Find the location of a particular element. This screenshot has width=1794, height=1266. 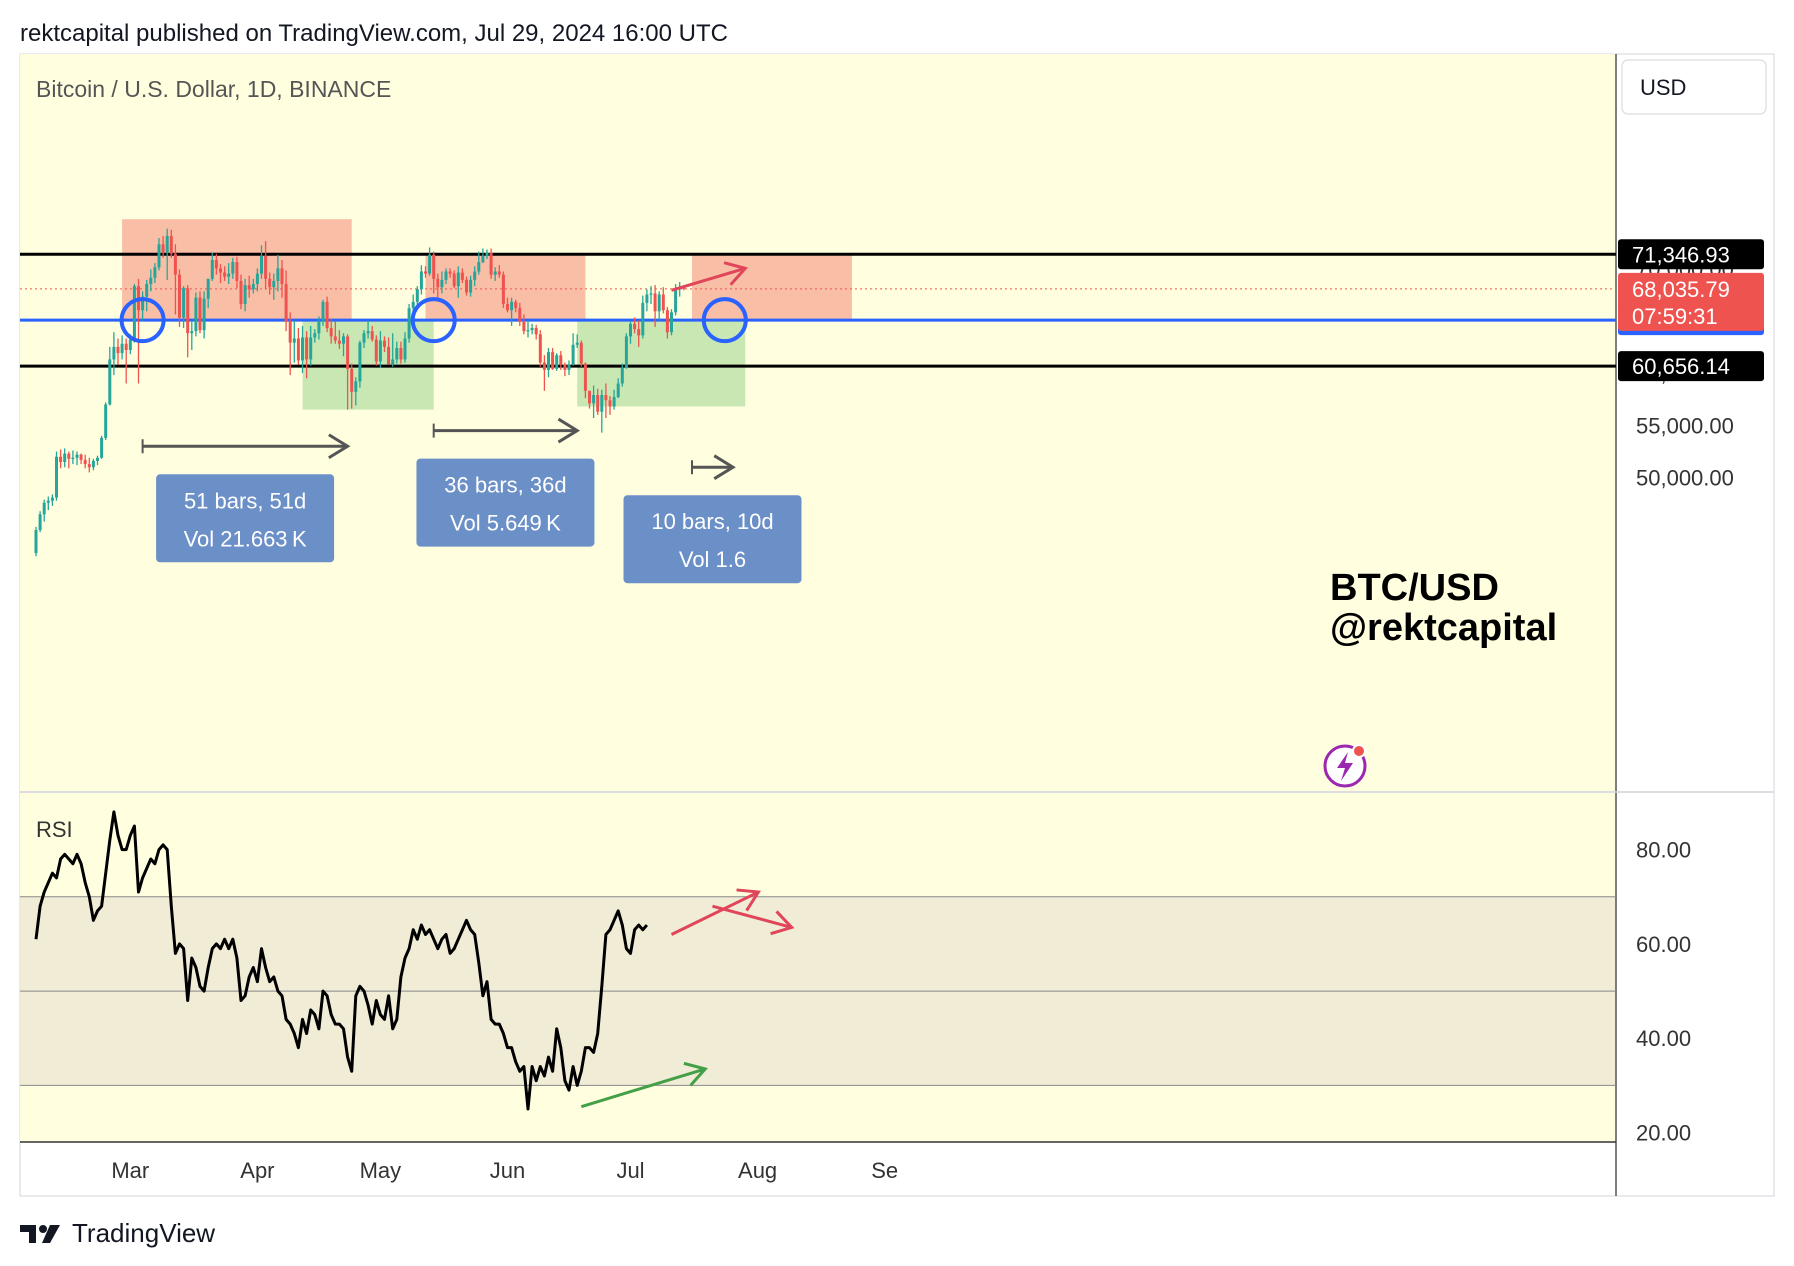

currency-button is located at coordinates (1694, 87).